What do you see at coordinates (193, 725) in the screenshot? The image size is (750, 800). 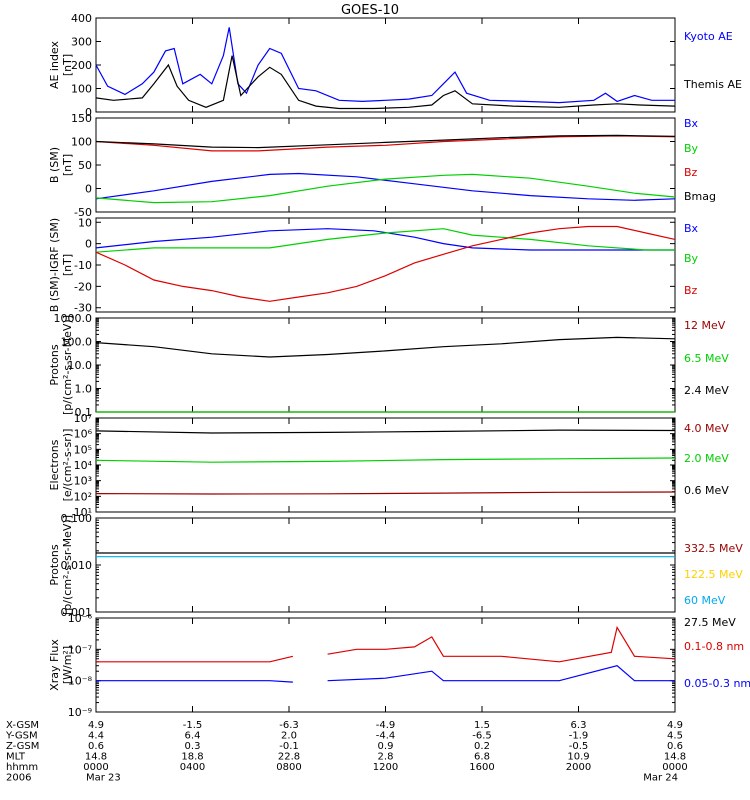 I see `x-axis-value: -1.5` at bounding box center [193, 725].